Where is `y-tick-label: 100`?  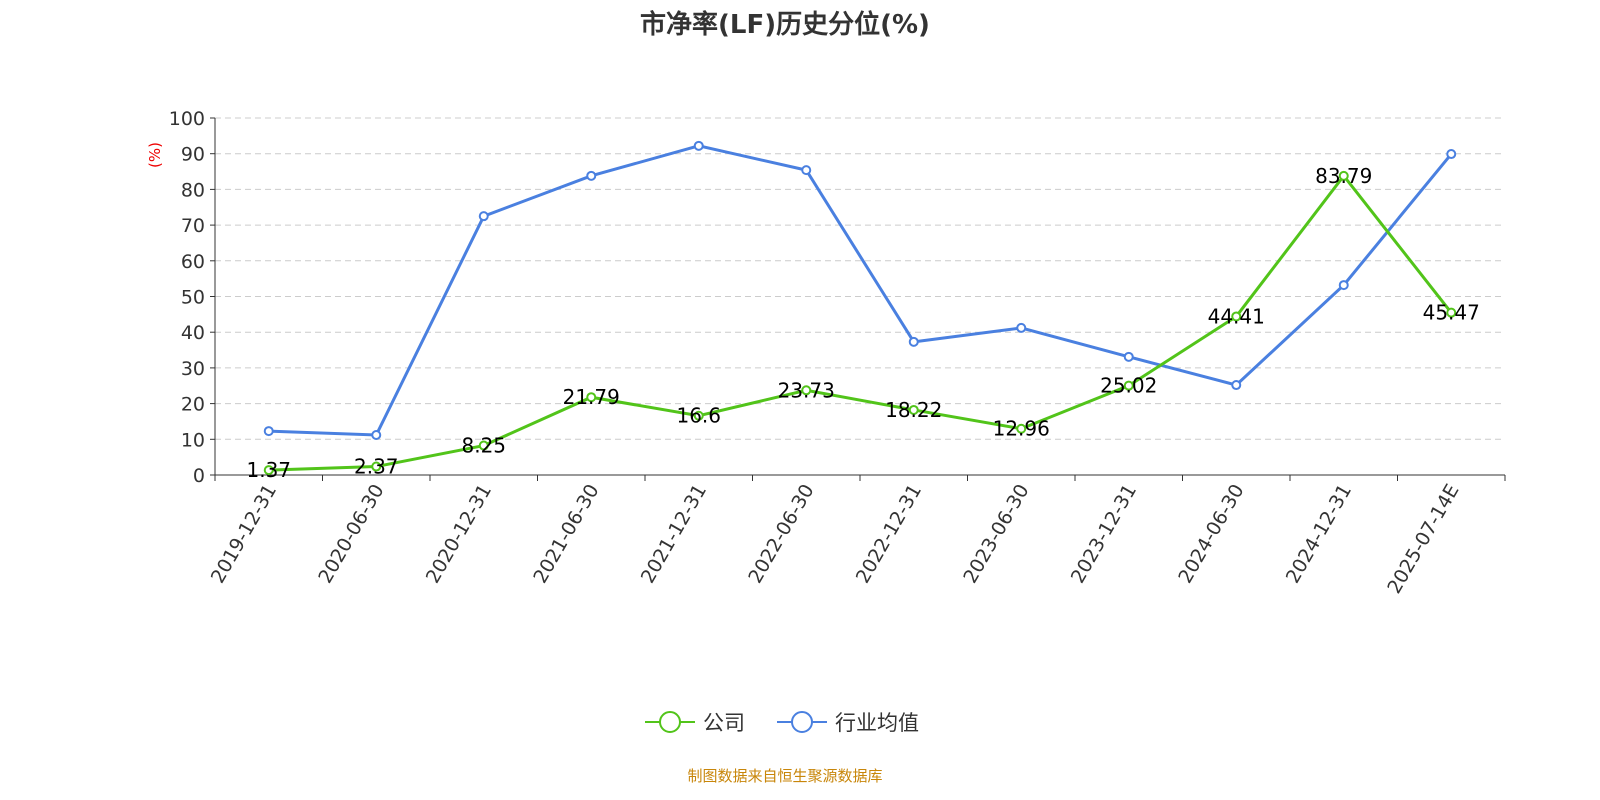 y-tick-label: 100 is located at coordinates (187, 119).